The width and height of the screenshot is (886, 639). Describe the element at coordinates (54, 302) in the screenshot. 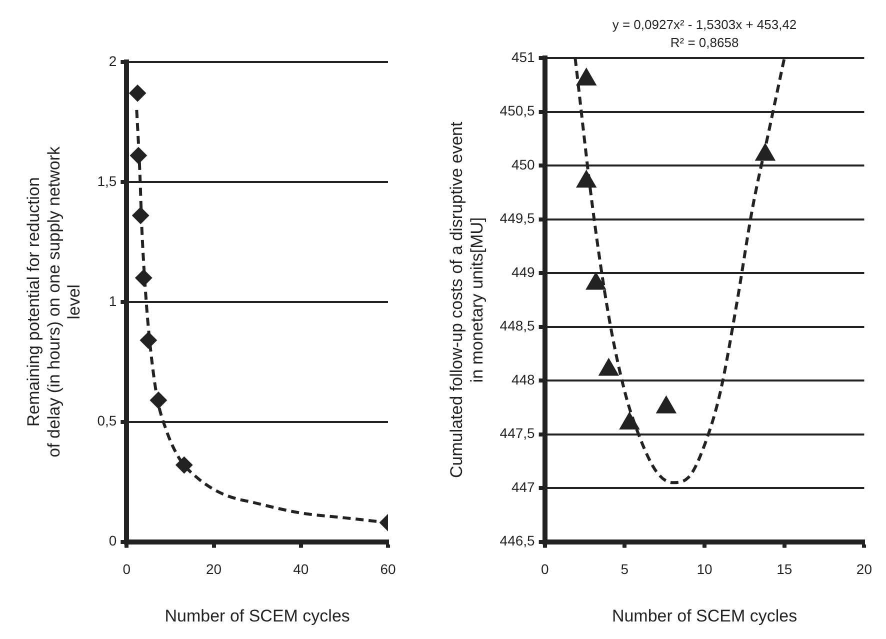

I see `y-axis-title: Remaining potential for reduction of delay (in hours) on one supply network level` at that location.